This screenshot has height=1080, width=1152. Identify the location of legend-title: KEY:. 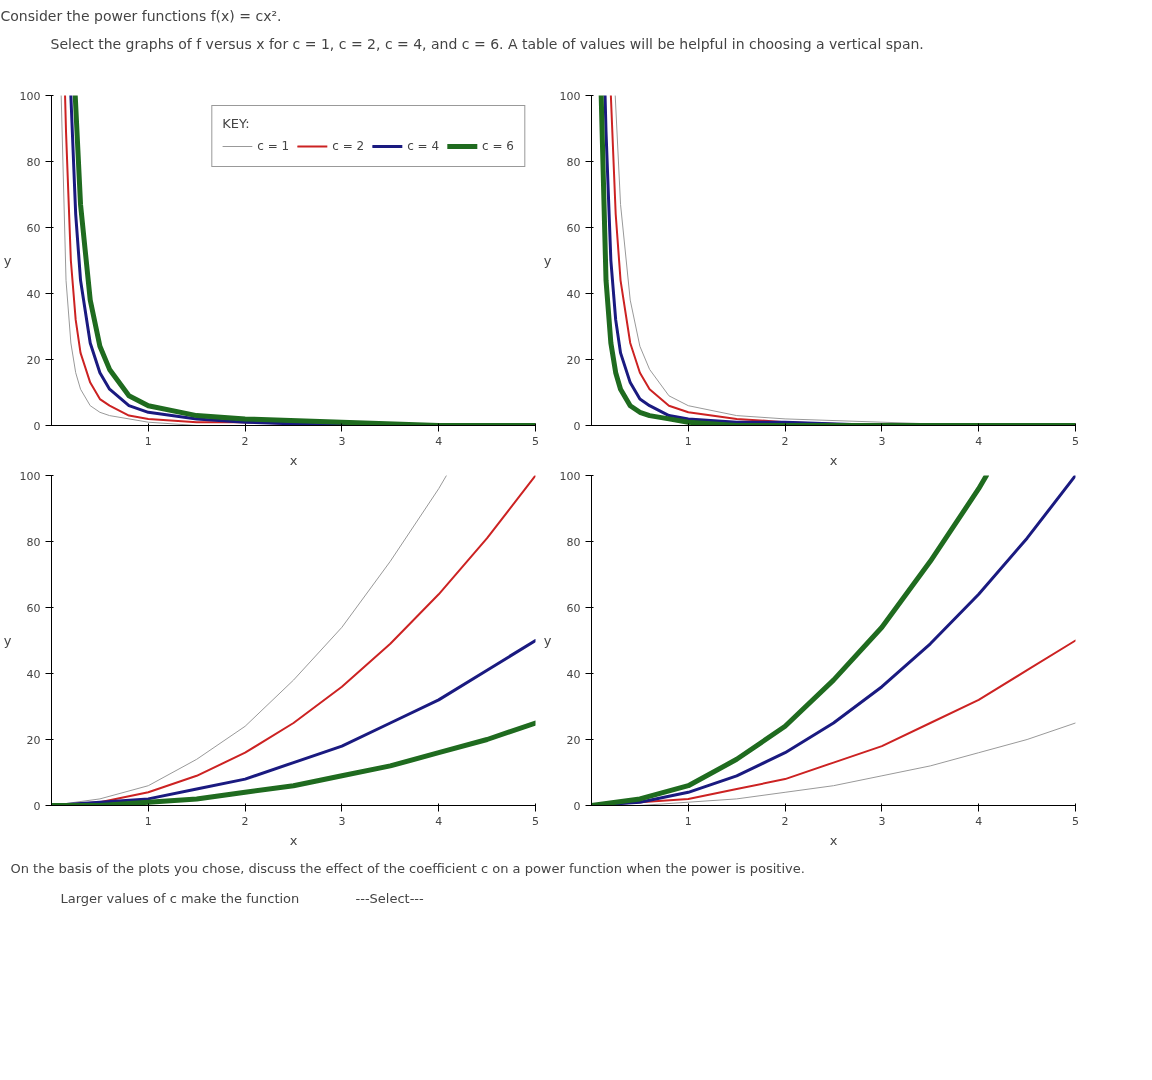
(236, 123).